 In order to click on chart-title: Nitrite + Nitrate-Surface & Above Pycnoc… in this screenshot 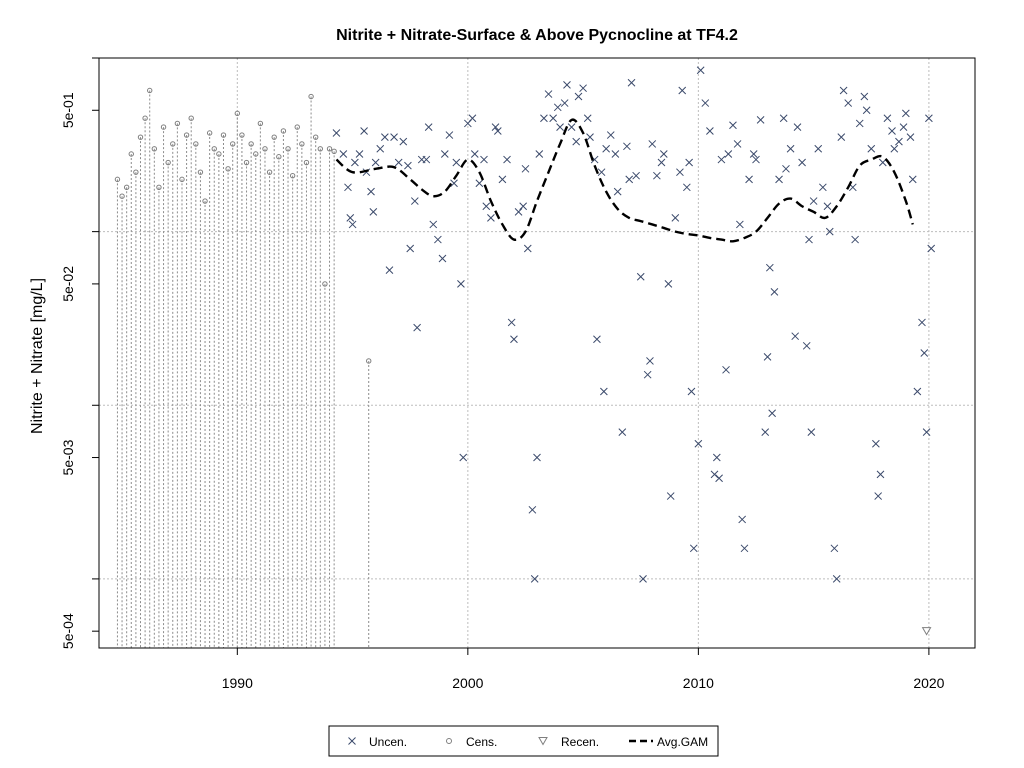, I will do `click(537, 35)`.